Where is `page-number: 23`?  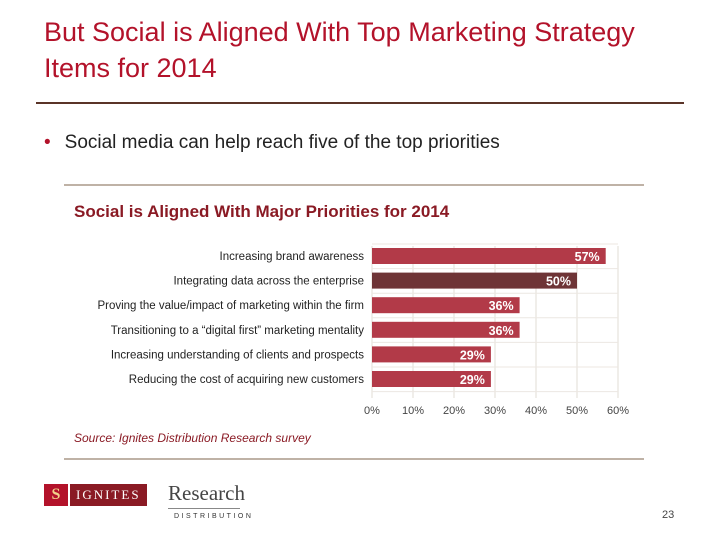 page-number: 23 is located at coordinates (668, 515).